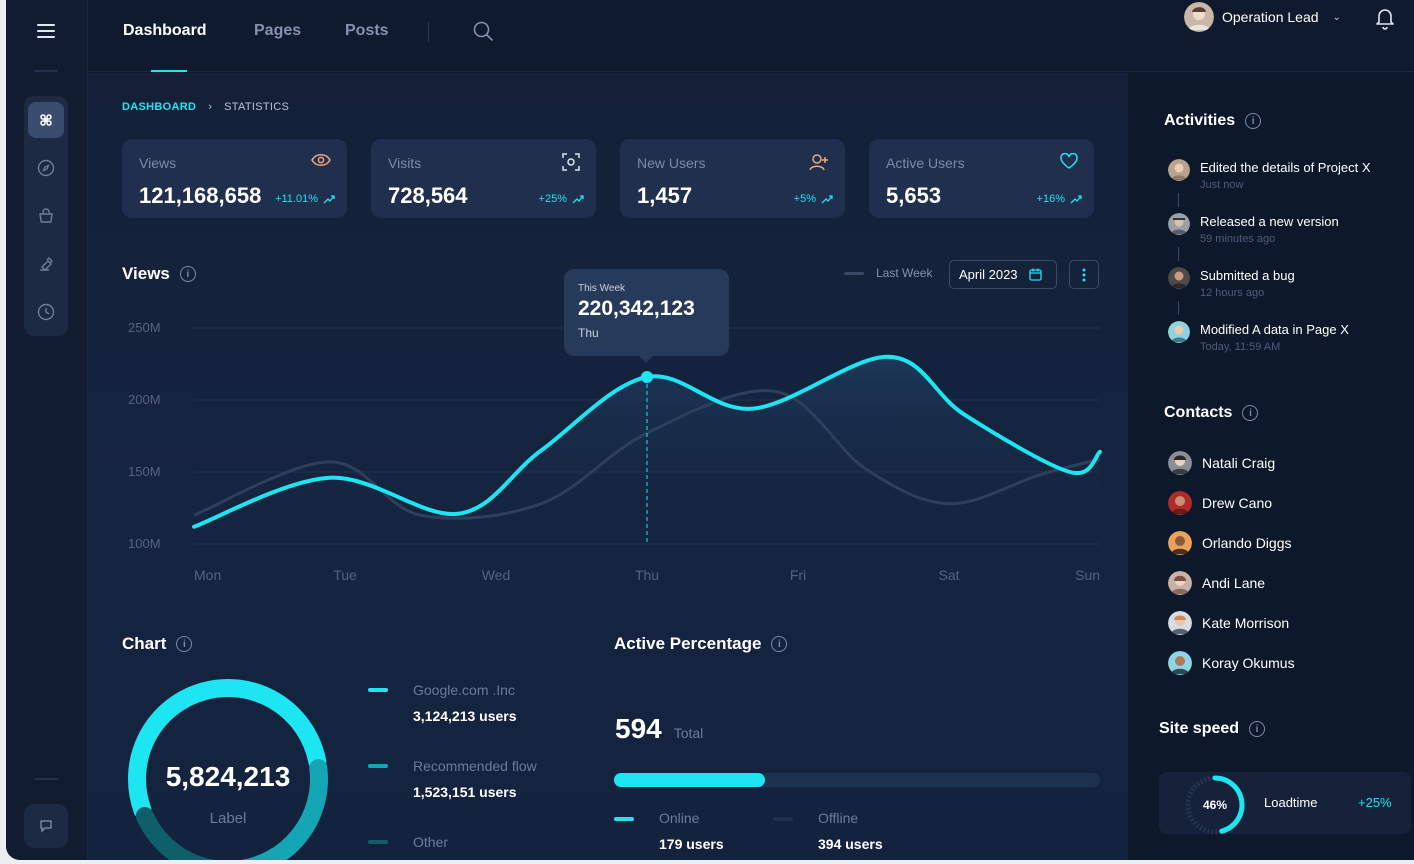  Describe the element at coordinates (948, 575) in the screenshot. I see `x-tick-label: Sat` at that location.